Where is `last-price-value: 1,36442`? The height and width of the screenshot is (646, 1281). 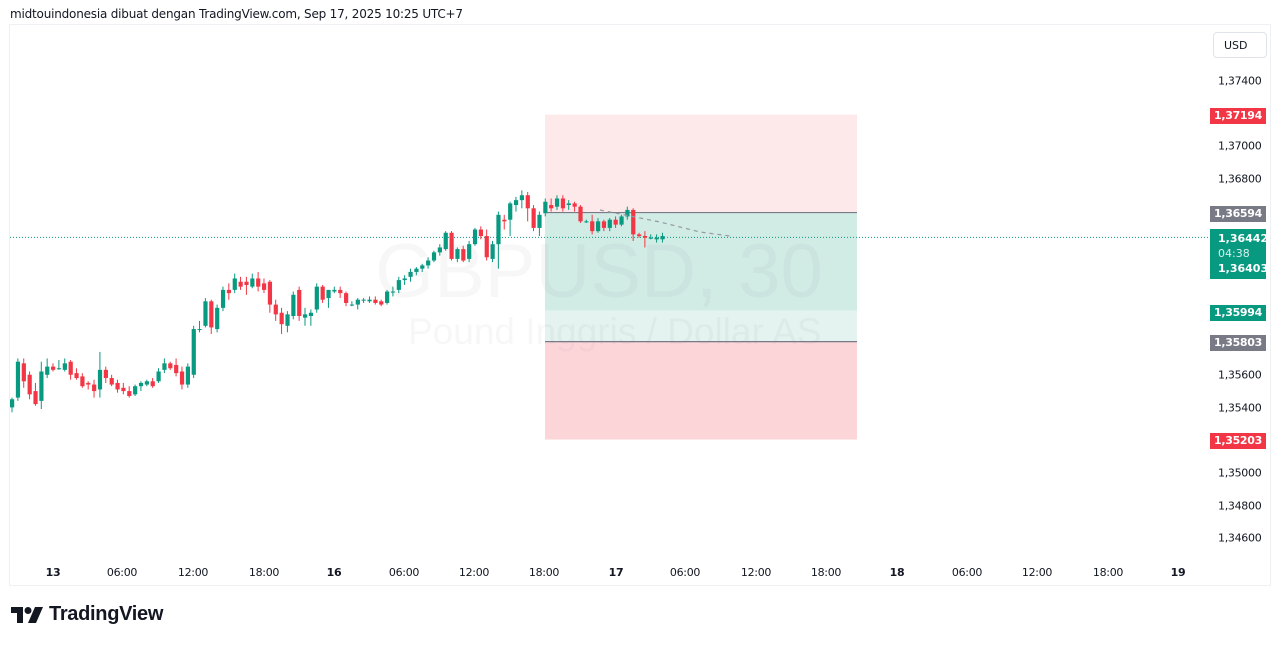 last-price-value: 1,36442 is located at coordinates (1243, 238).